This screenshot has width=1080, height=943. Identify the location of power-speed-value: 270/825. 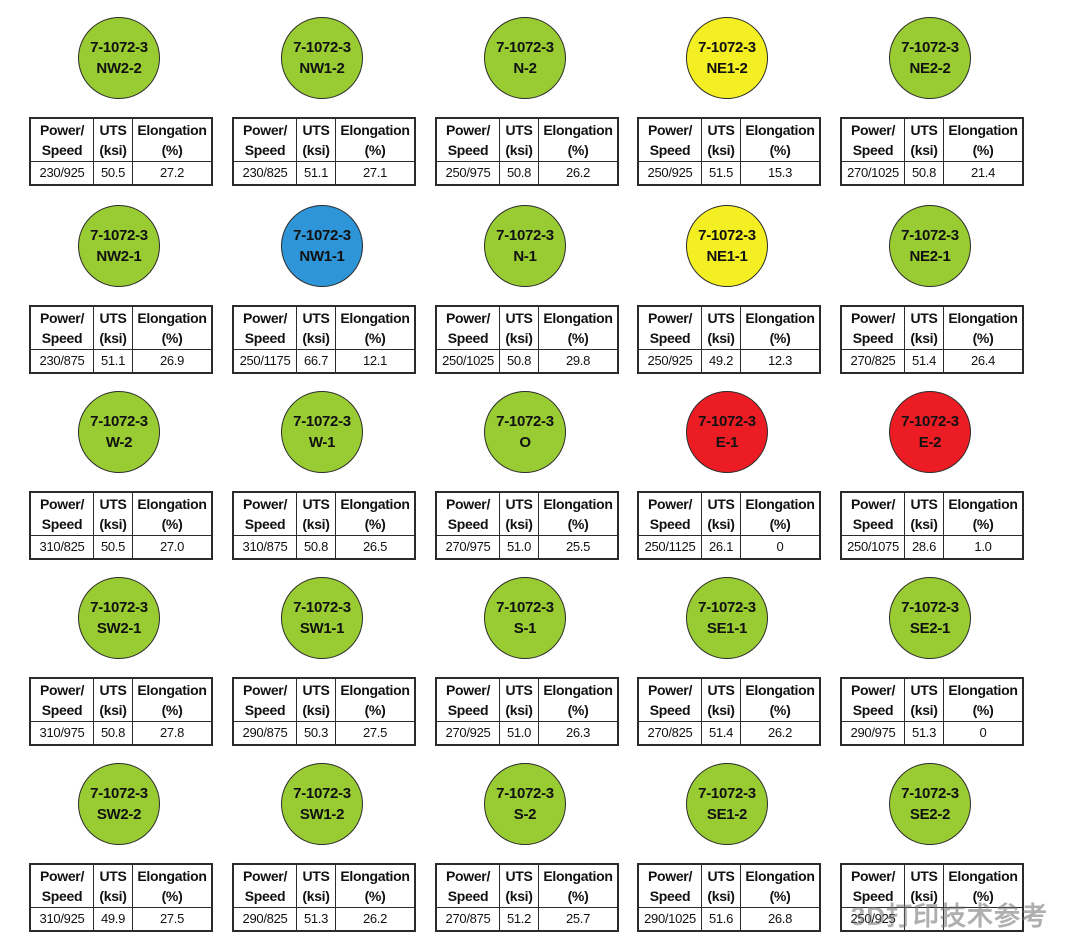
(872, 361).